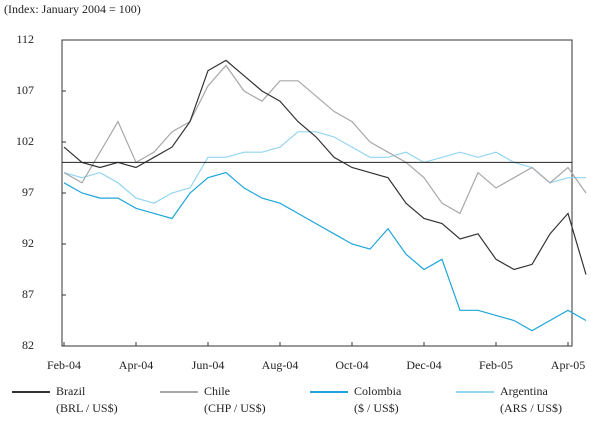 The width and height of the screenshot is (591, 423). What do you see at coordinates (28, 345) in the screenshot?
I see `y-tick-label: 82` at bounding box center [28, 345].